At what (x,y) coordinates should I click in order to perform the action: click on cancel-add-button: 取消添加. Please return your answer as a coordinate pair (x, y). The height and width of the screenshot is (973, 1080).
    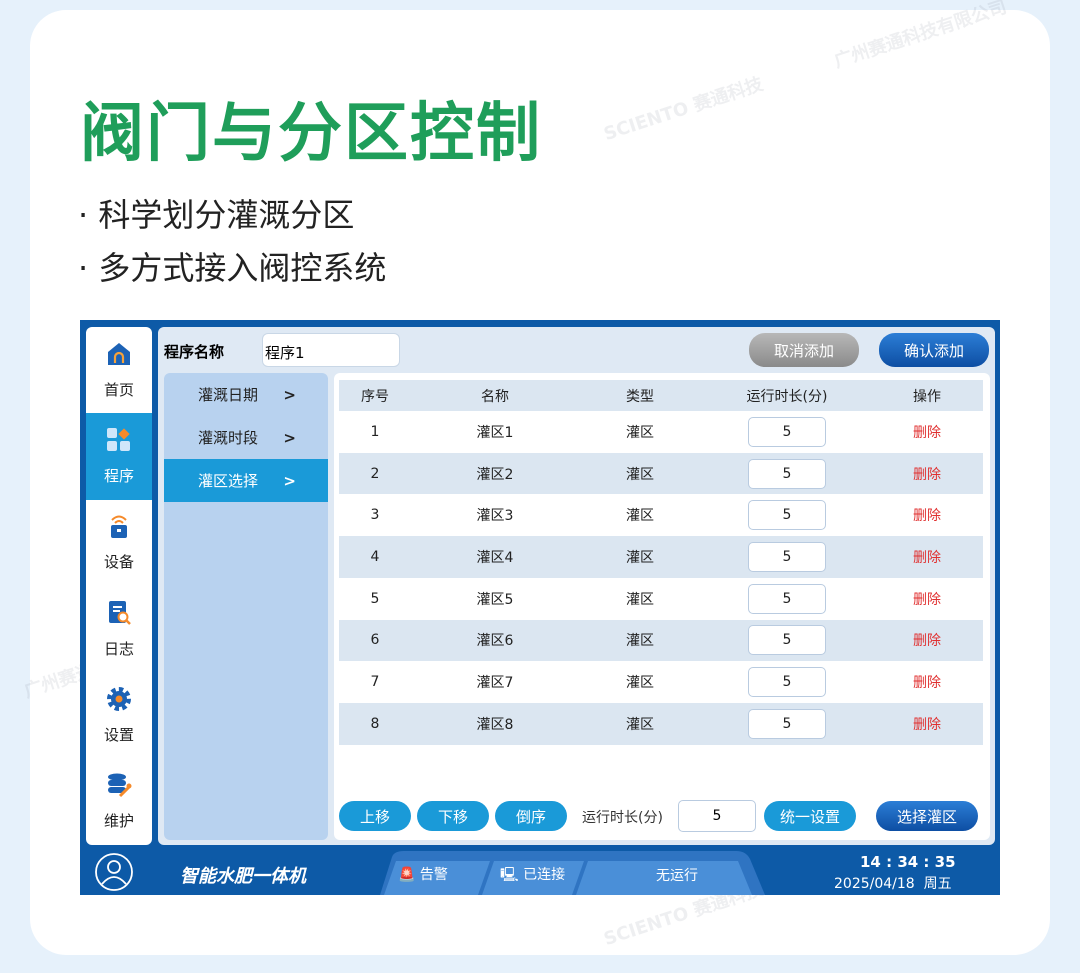
    Looking at the image, I should click on (804, 350).